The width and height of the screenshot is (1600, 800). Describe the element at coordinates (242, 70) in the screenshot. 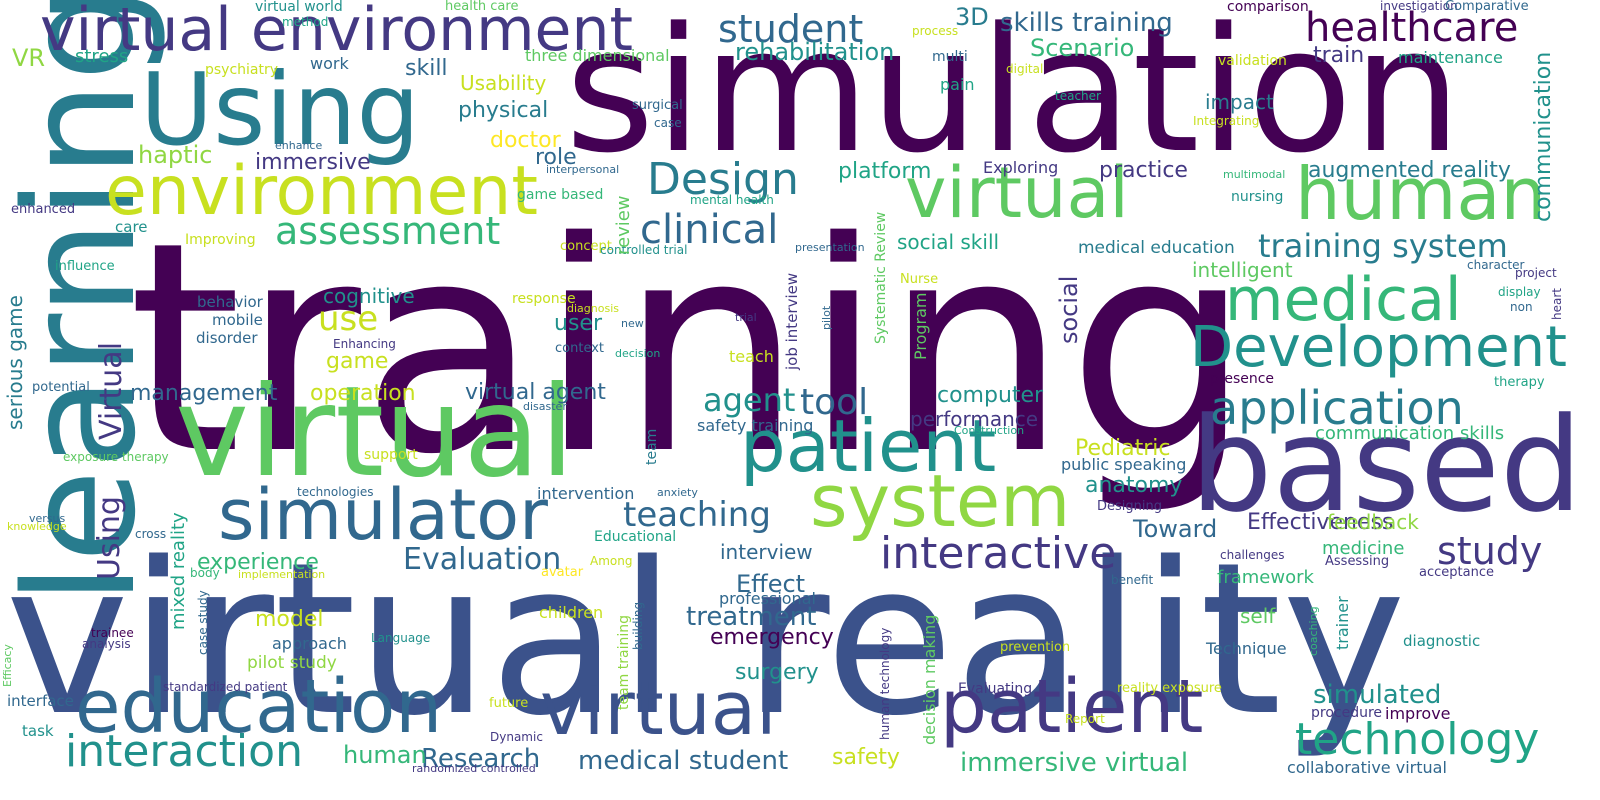

I see `word-psychiatry: psychiatry` at that location.